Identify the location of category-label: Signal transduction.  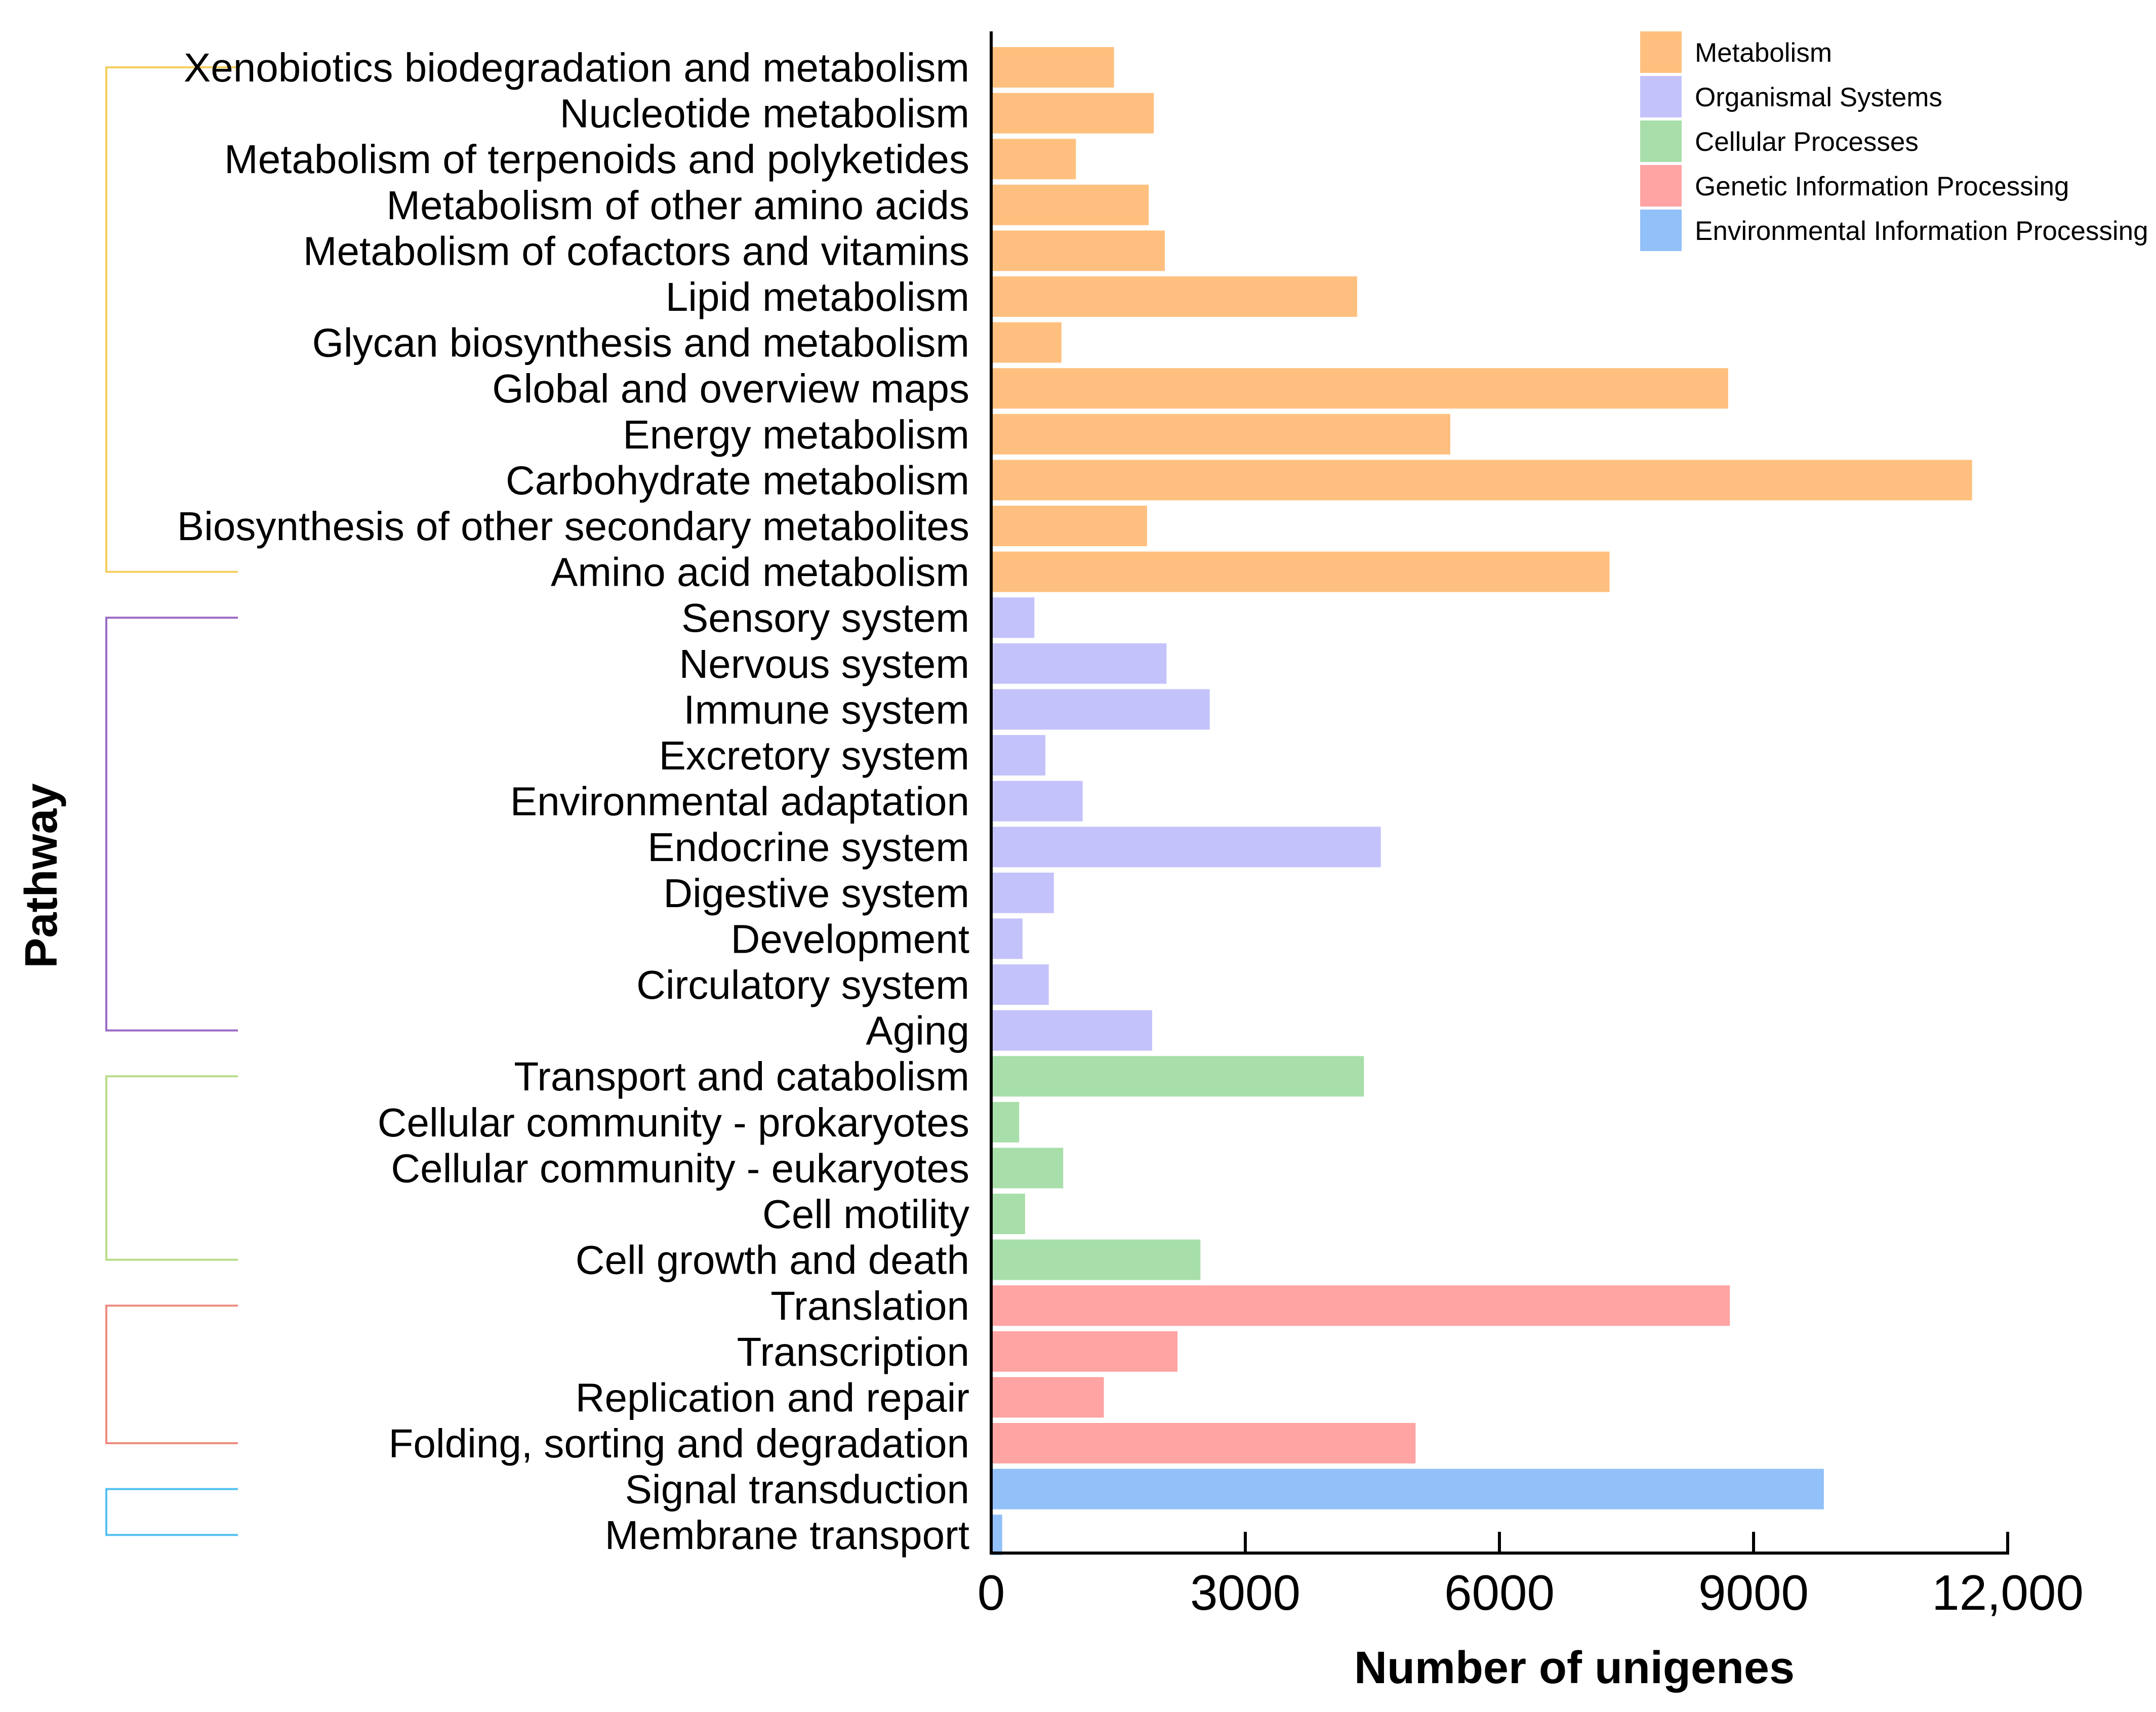
(797, 1489).